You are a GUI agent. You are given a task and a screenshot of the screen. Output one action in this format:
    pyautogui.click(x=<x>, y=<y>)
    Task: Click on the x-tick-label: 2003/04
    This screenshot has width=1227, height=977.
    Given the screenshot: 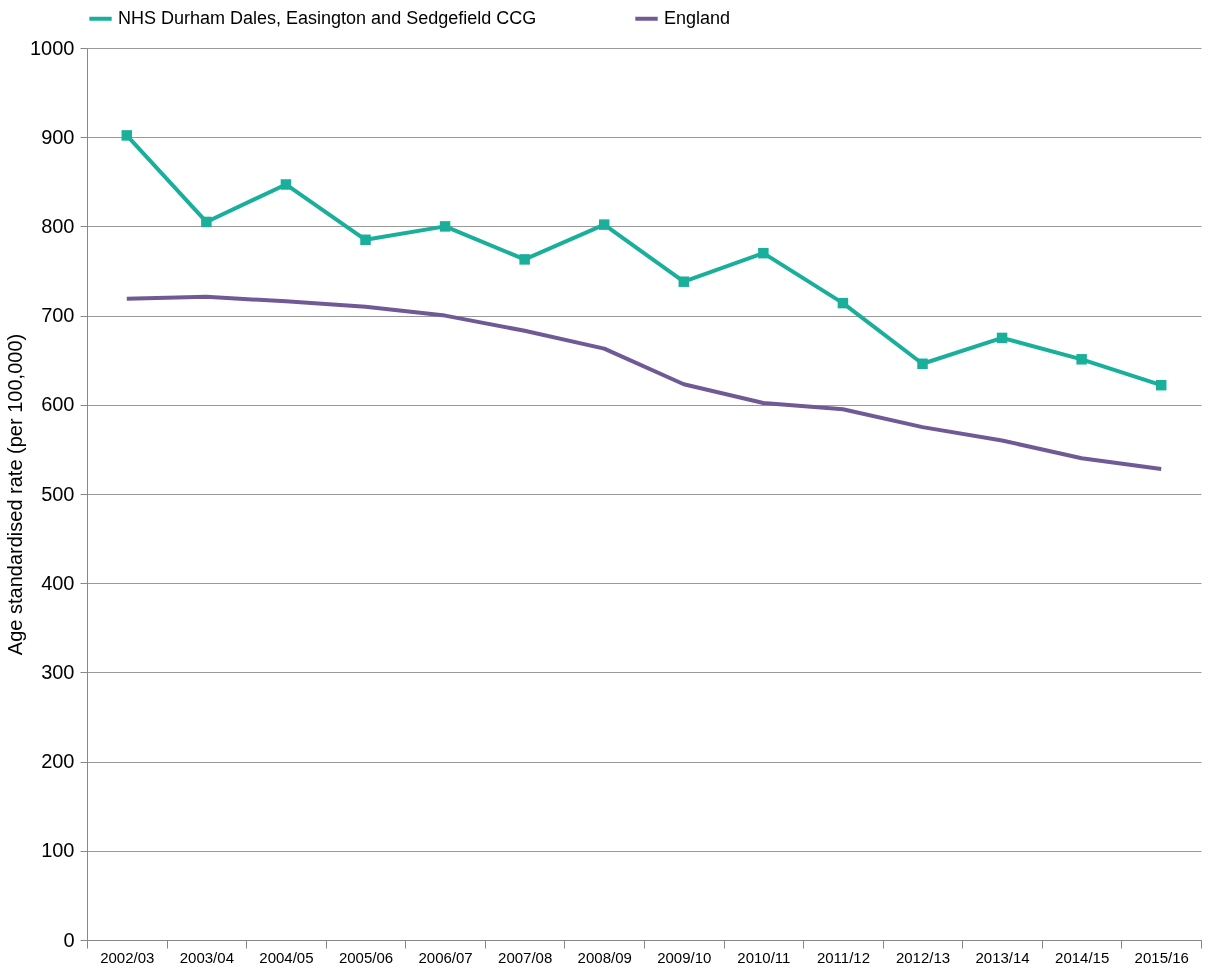 What is the action you would take?
    pyautogui.click(x=206, y=957)
    